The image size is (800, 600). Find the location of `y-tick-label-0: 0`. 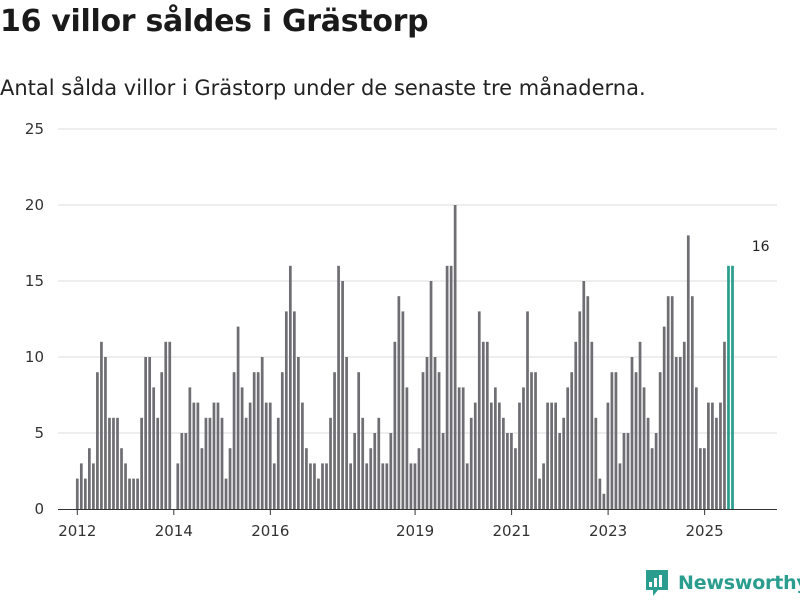

y-tick-label-0: 0 is located at coordinates (39, 509).